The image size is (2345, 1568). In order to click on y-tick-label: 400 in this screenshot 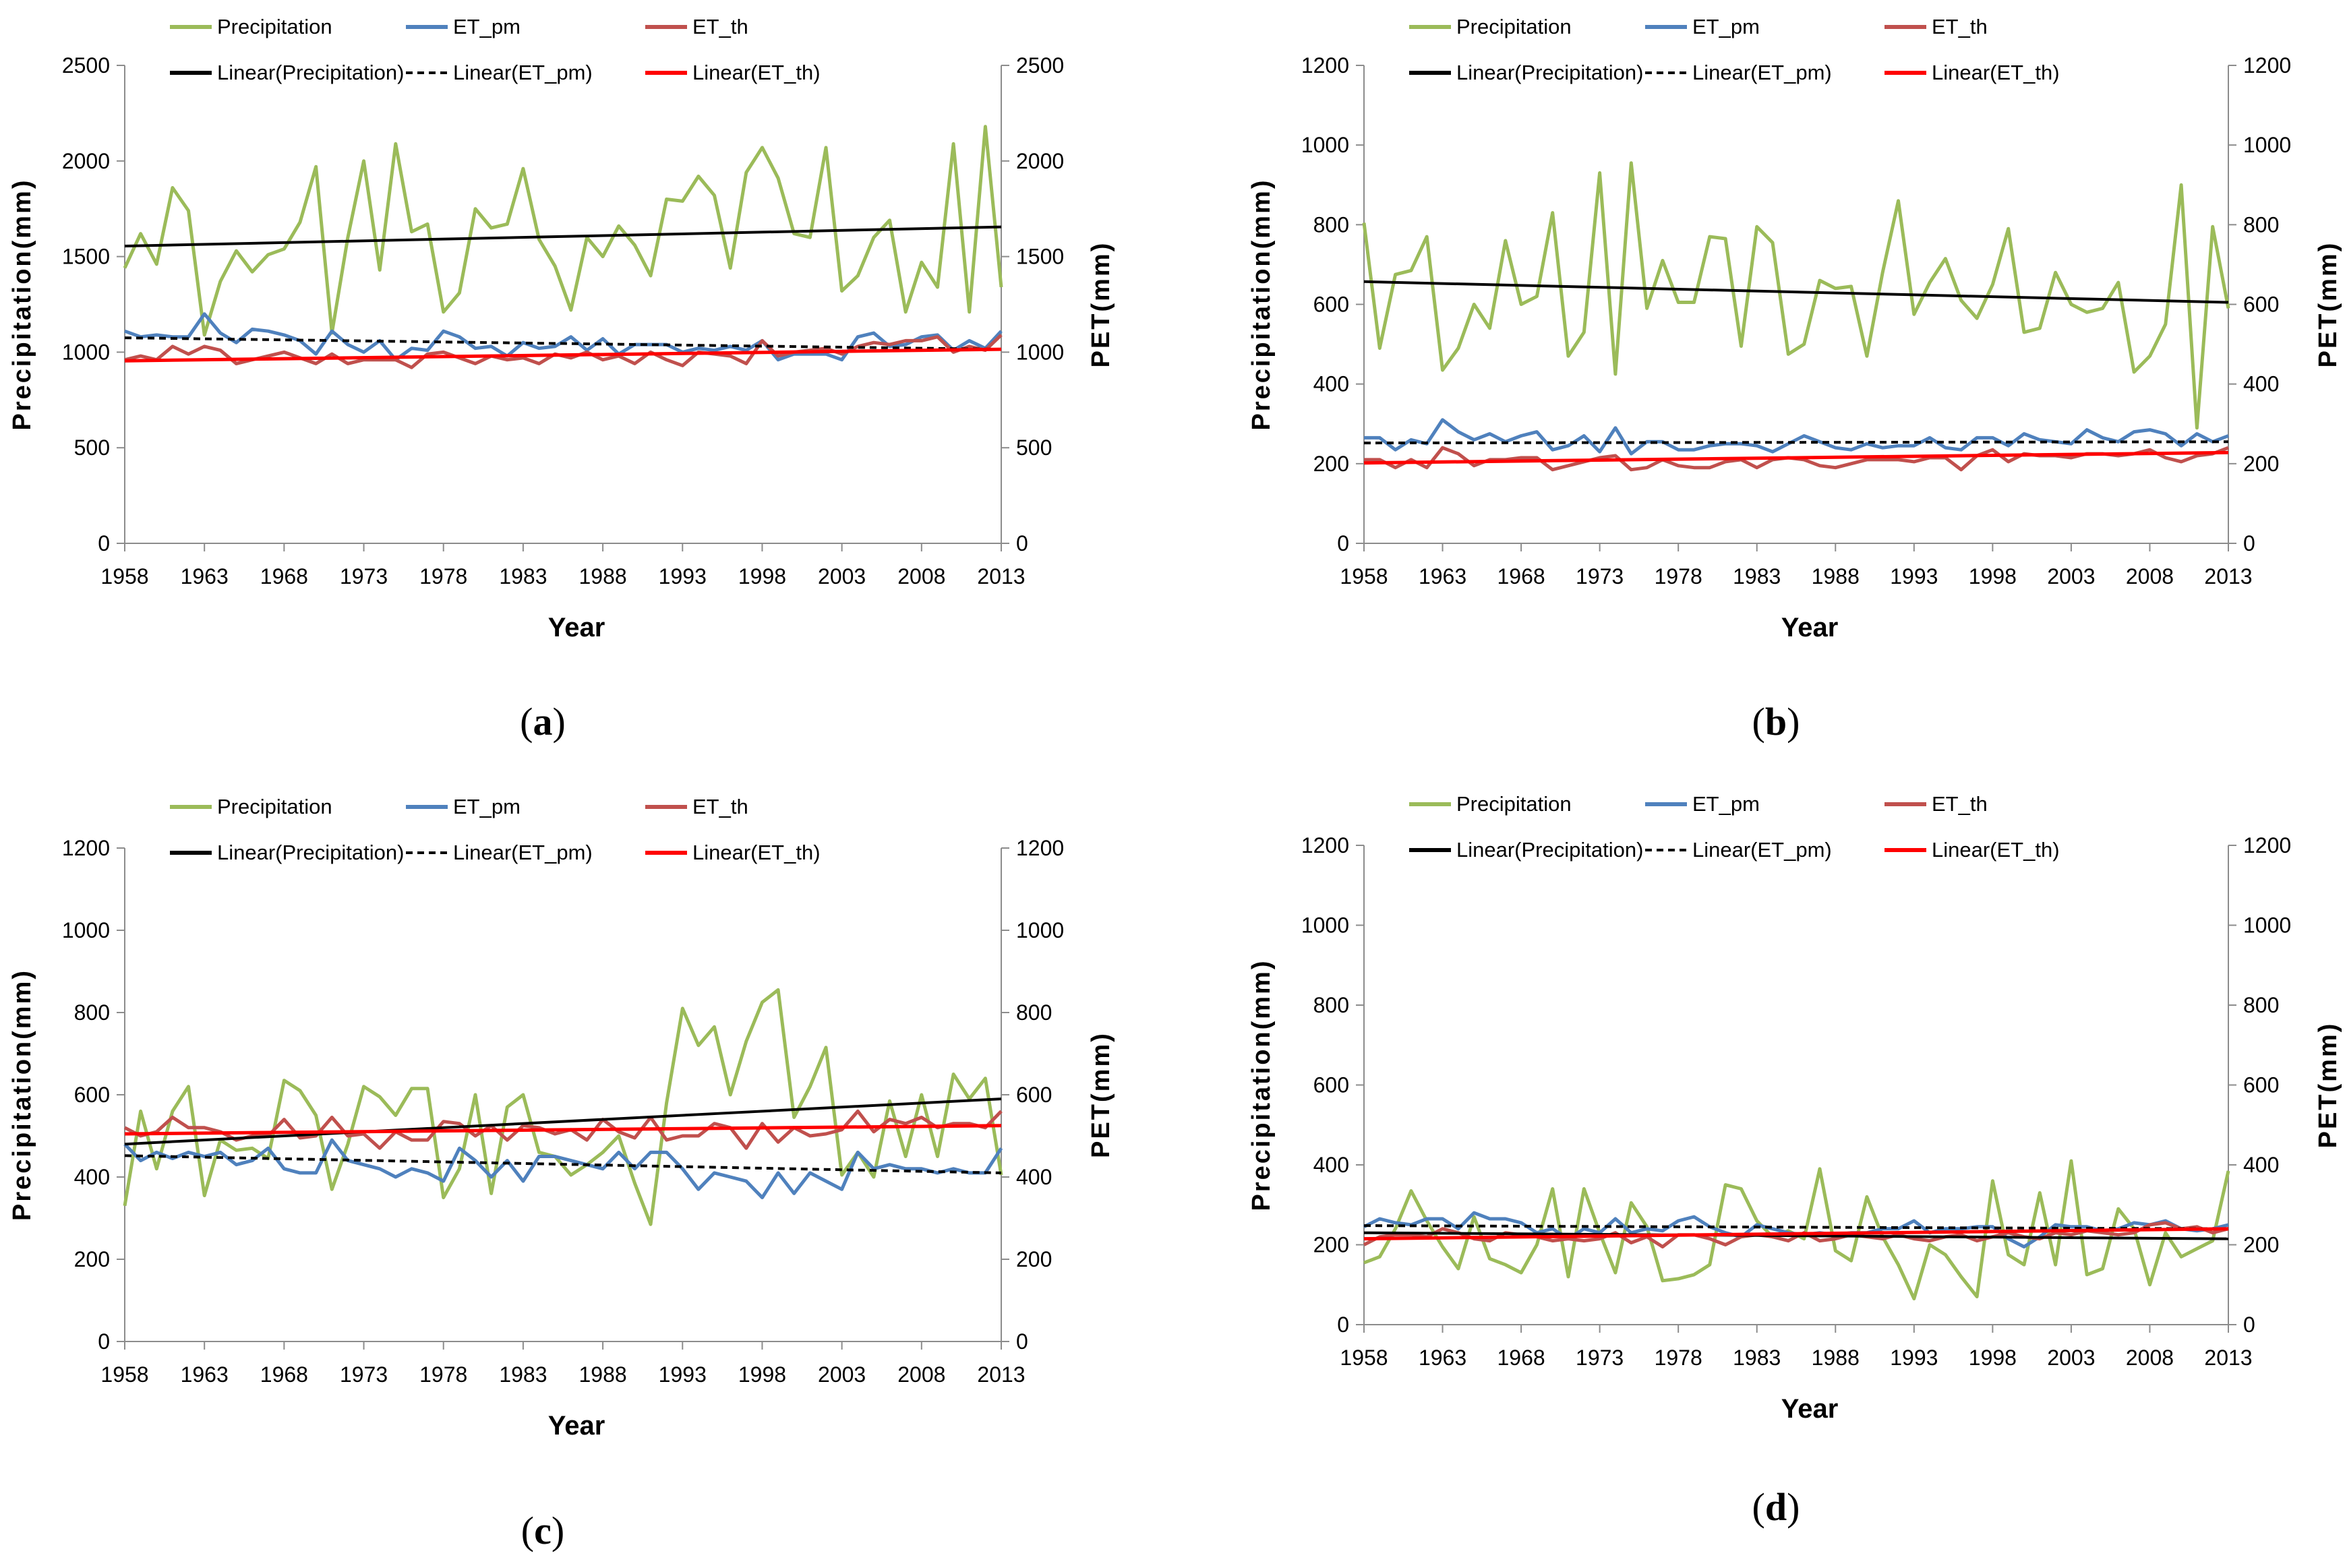, I will do `click(1331, 384)`.